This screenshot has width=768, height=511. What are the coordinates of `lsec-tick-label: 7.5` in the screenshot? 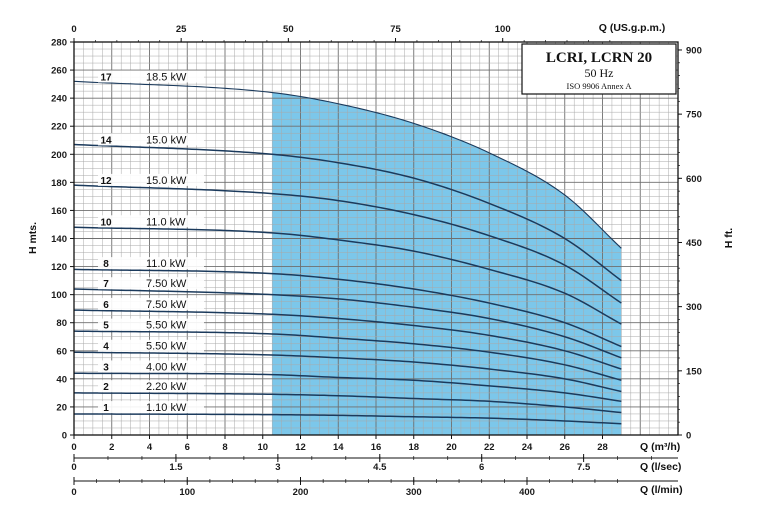 It's located at (584, 467).